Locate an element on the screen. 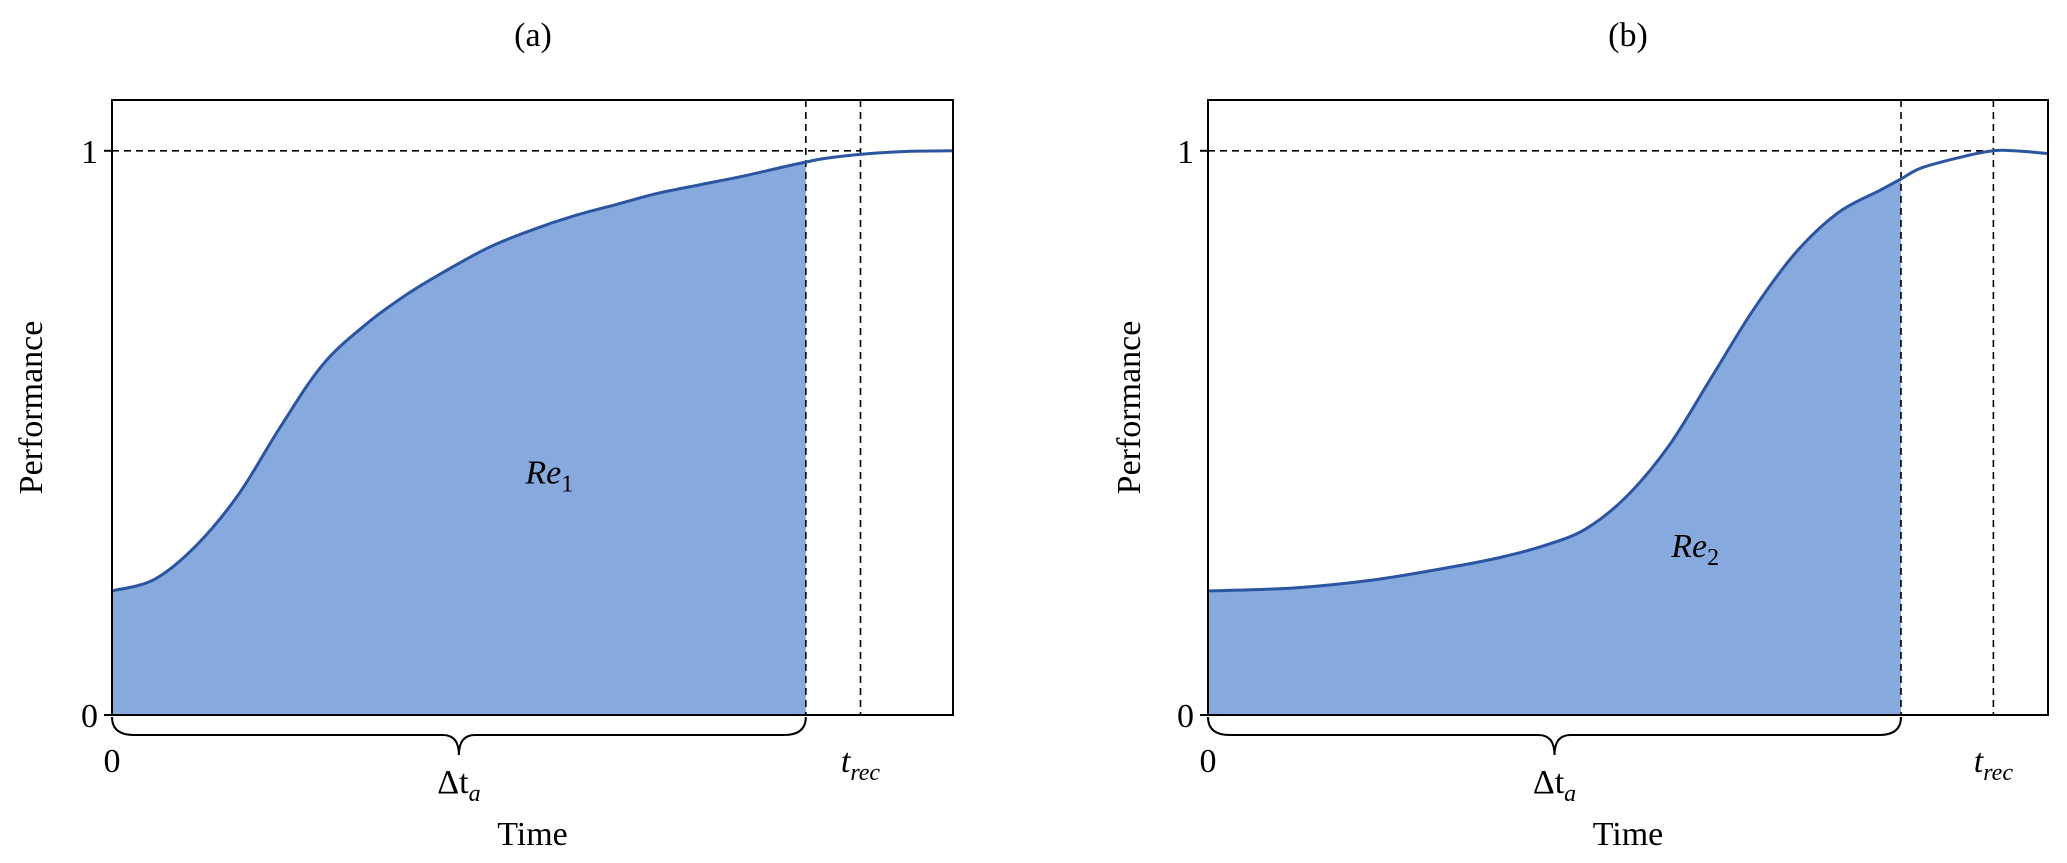 The width and height of the screenshot is (2067, 863). panel-title: (a) is located at coordinates (533, 35).